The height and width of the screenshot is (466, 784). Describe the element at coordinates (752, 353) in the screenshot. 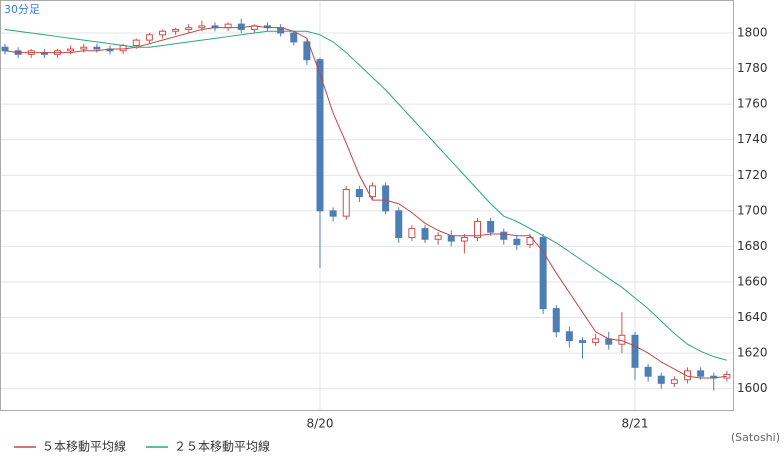

I see `y-tick-label: 1620` at that location.